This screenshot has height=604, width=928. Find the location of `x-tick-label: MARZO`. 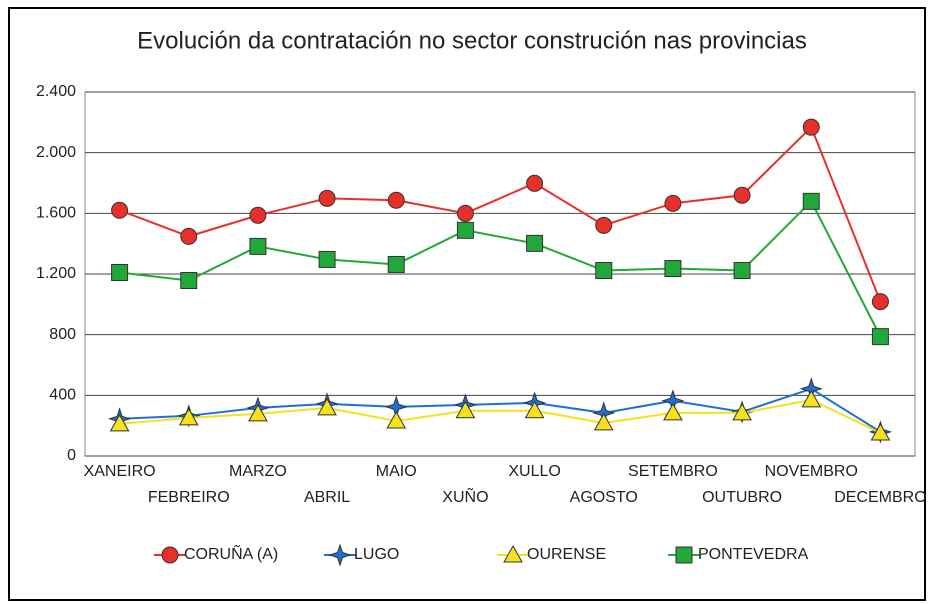

x-tick-label: MARZO is located at coordinates (258, 471).